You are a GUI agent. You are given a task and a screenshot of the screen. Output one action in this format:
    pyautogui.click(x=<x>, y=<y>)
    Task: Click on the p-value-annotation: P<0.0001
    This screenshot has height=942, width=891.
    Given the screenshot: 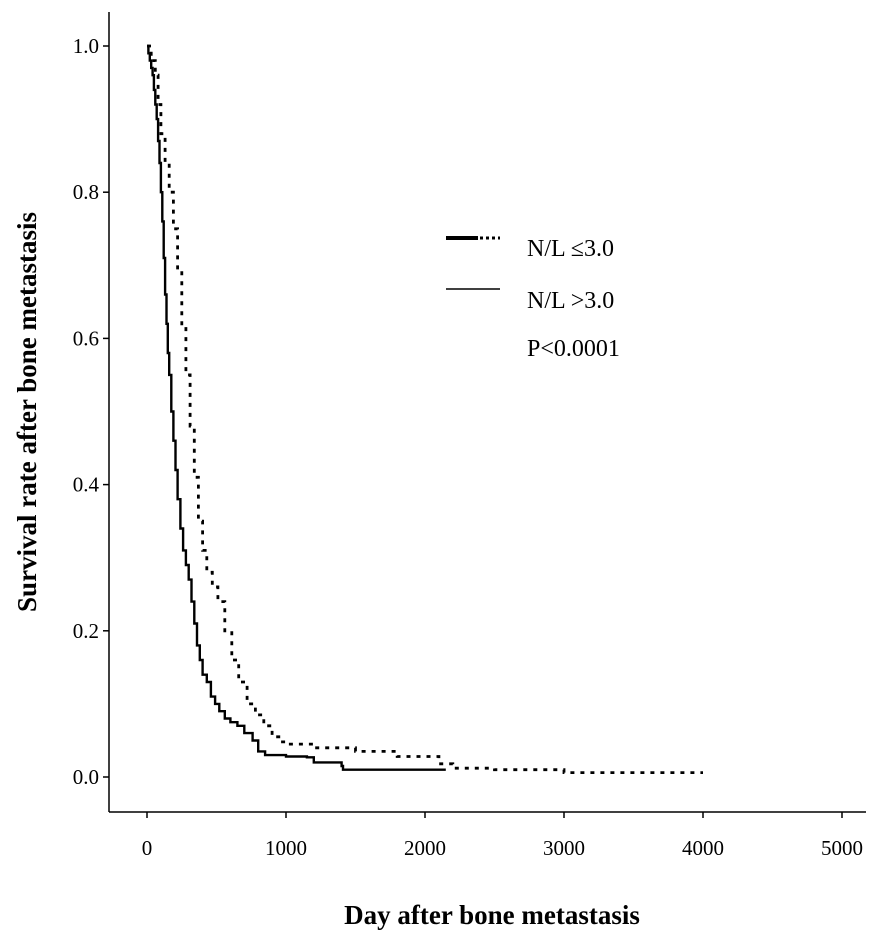 What is the action you would take?
    pyautogui.click(x=573, y=349)
    